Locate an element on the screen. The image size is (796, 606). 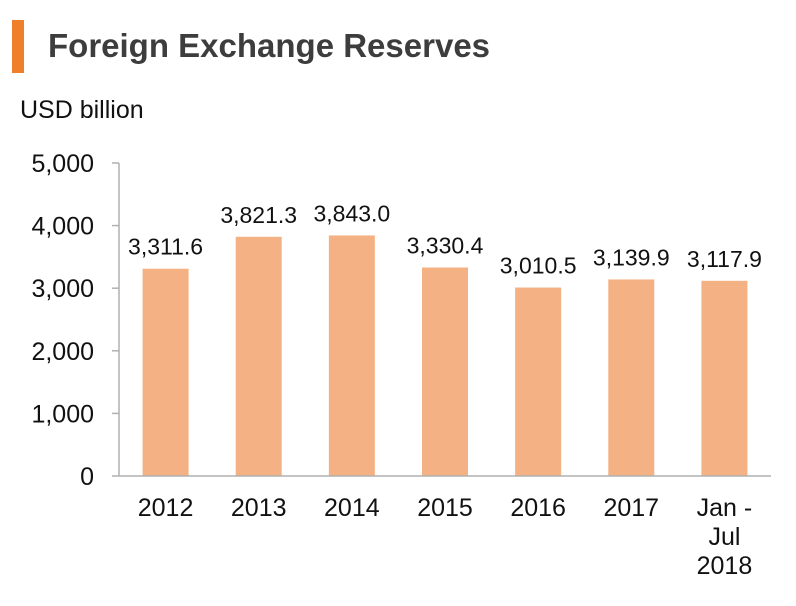
x-axis-ticks: 2012 2013 2014 2015 2016 2017 Jan -Jul 2018 is located at coordinates (445, 537).